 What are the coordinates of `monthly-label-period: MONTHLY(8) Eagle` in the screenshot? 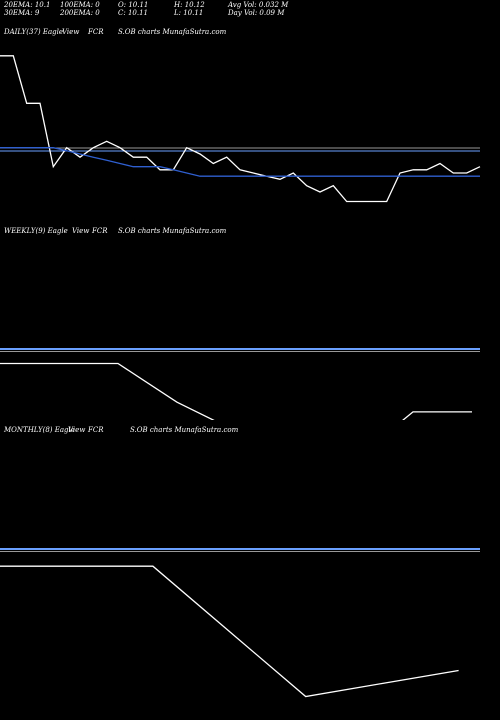 It's located at (39, 430).